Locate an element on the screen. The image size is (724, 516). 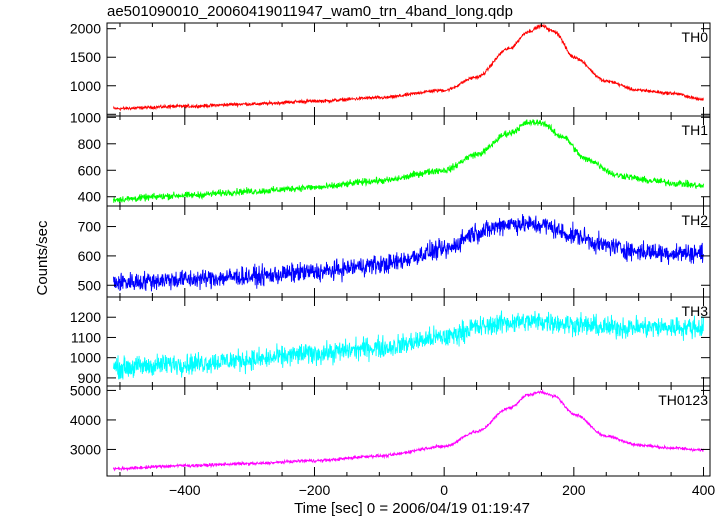
y-tick-label: 500 is located at coordinates (90, 285).